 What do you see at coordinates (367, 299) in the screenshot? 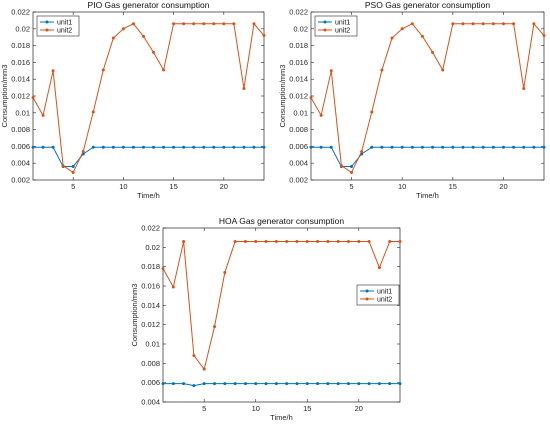
I see `legend-swatch-marker` at bounding box center [367, 299].